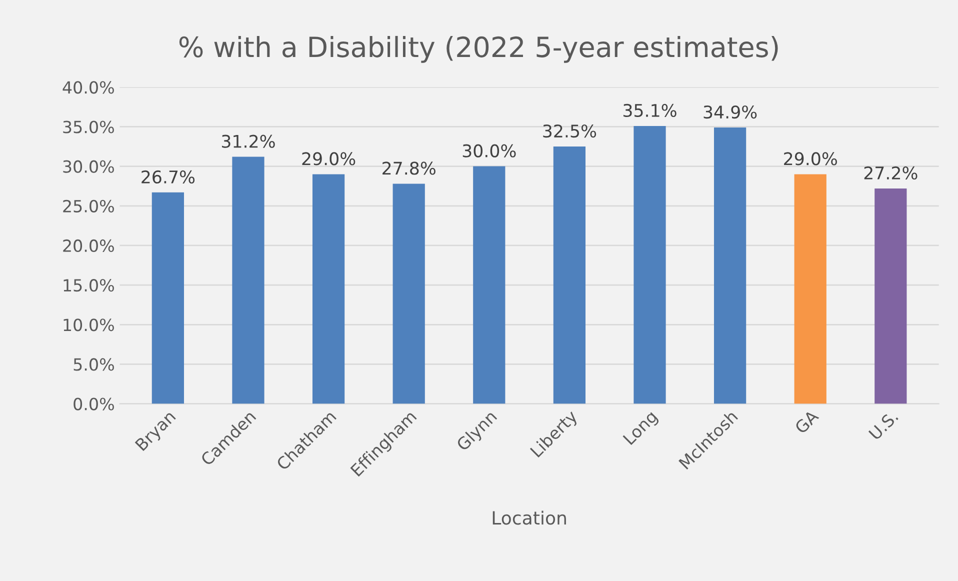  What do you see at coordinates (649, 111) in the screenshot?
I see `data-label: 35.1%` at bounding box center [649, 111].